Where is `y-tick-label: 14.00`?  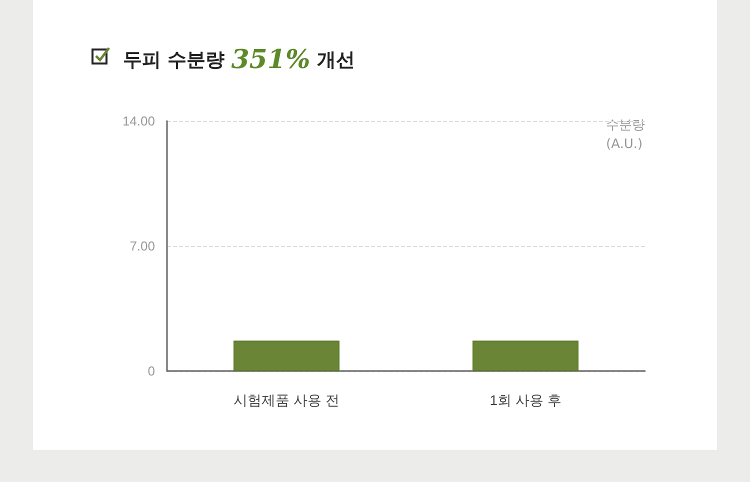 y-tick-label: 14.00 is located at coordinates (138, 121).